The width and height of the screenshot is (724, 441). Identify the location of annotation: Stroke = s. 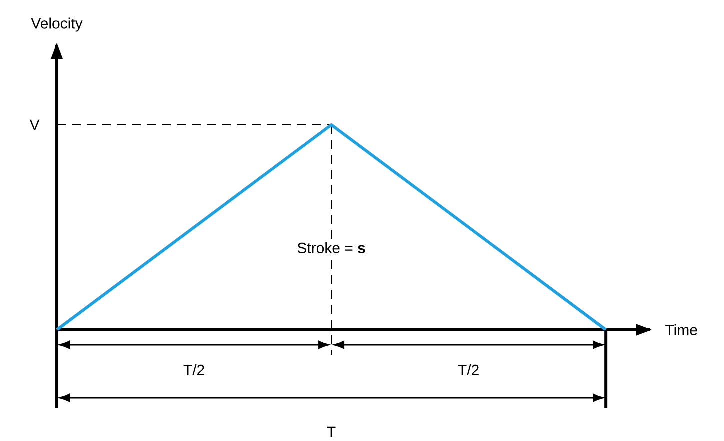
(332, 248).